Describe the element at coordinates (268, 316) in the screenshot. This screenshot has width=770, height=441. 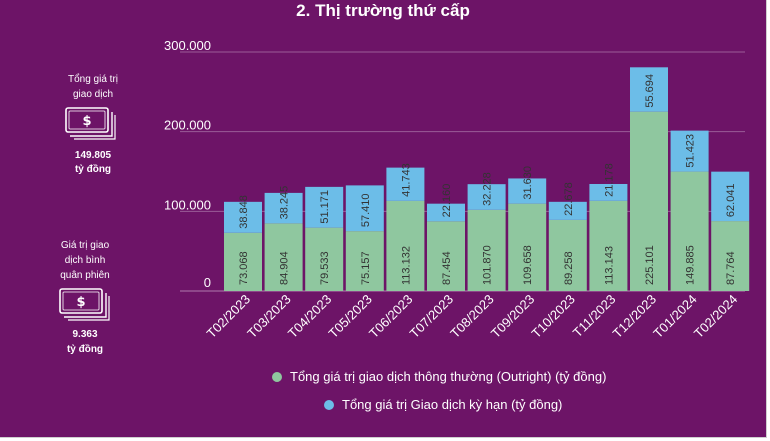
I see `x-tick-label: T03/2023` at that location.